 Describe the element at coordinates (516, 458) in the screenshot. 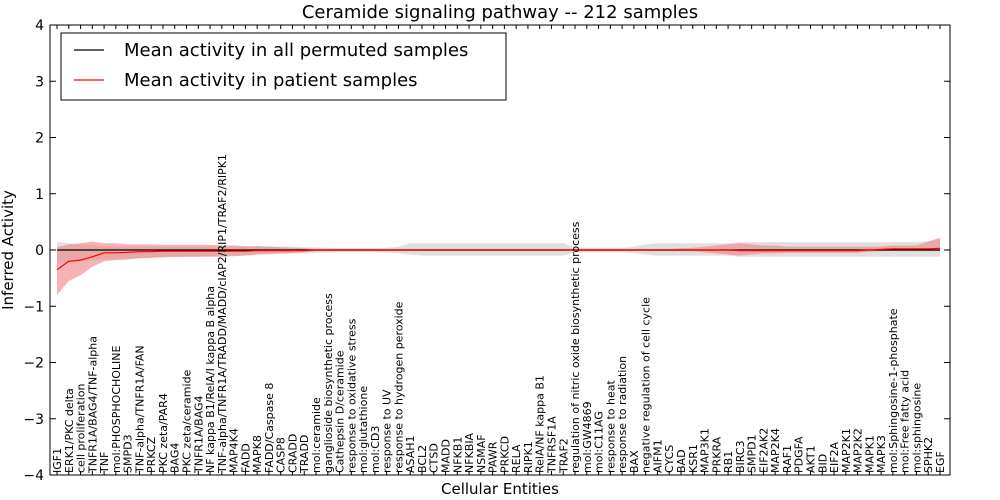

I see `x-category-label: RELA` at that location.